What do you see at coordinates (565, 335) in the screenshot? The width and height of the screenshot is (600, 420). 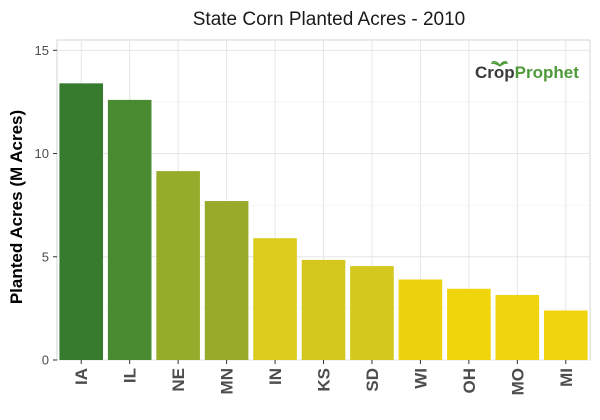 I see `bar-mi` at bounding box center [565, 335].